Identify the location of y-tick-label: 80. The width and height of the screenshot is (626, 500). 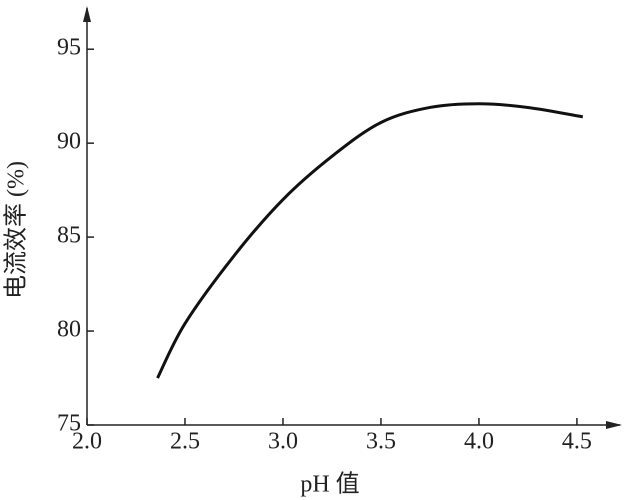
(69, 330).